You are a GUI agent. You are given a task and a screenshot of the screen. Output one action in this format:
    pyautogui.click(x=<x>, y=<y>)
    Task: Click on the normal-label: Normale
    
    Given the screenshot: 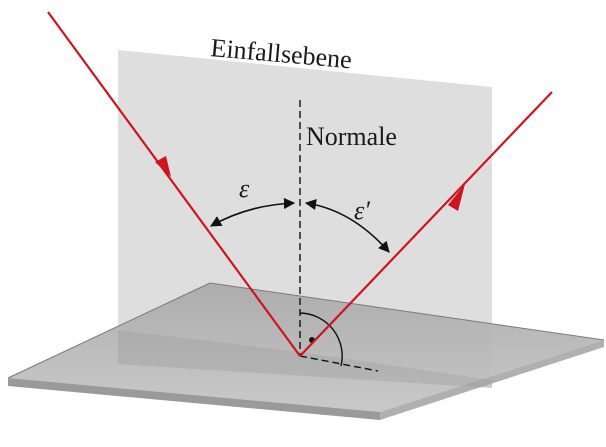 What is the action you would take?
    pyautogui.click(x=351, y=136)
    